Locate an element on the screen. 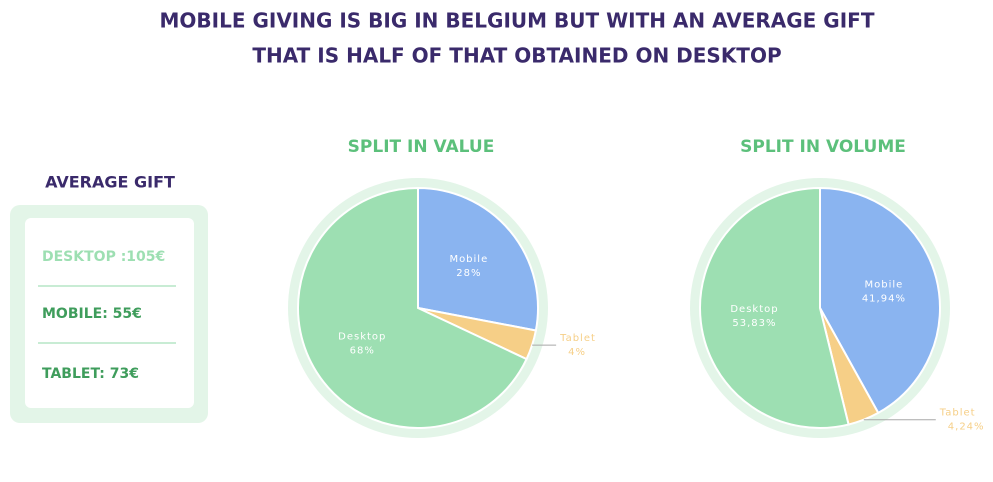  slice-value: 53,83% is located at coordinates (754, 323).